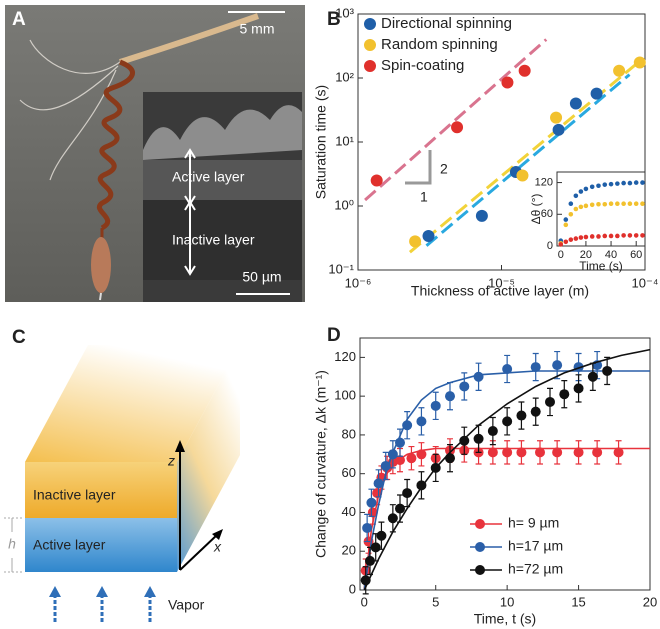 The image size is (660, 629). I want to click on inset-scale-bar-label: 50 µm, so click(261, 277).